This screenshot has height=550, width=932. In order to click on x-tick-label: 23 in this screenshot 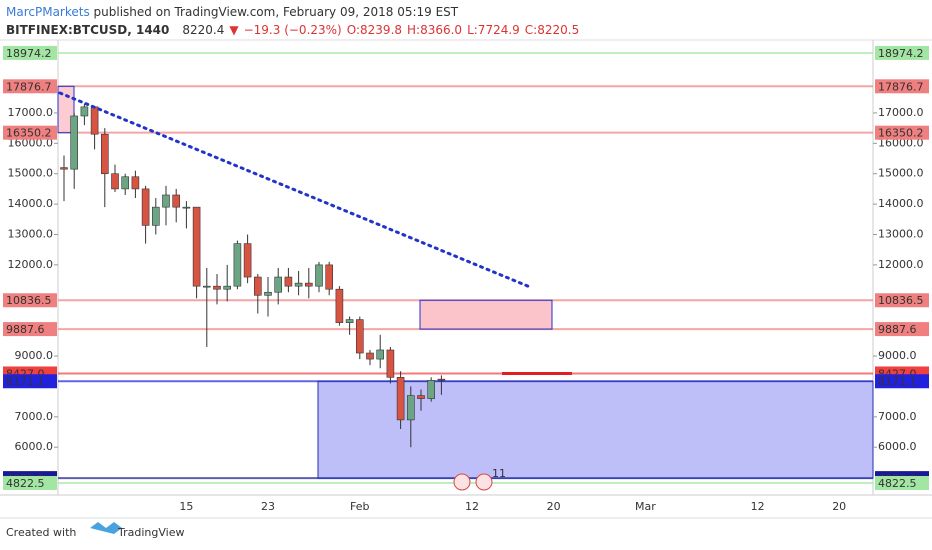, I will do `click(268, 506)`.